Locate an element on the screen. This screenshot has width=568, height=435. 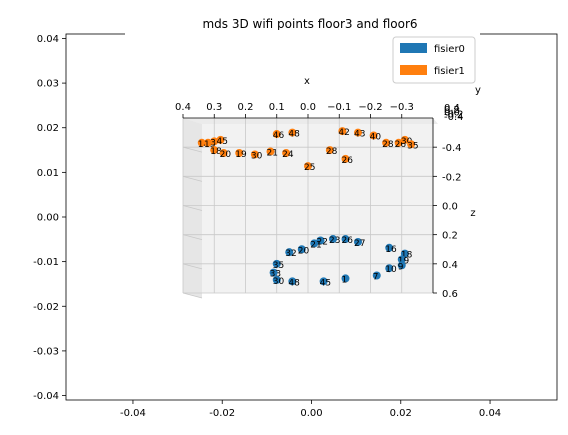
point-label: 9 is located at coordinates (401, 267).